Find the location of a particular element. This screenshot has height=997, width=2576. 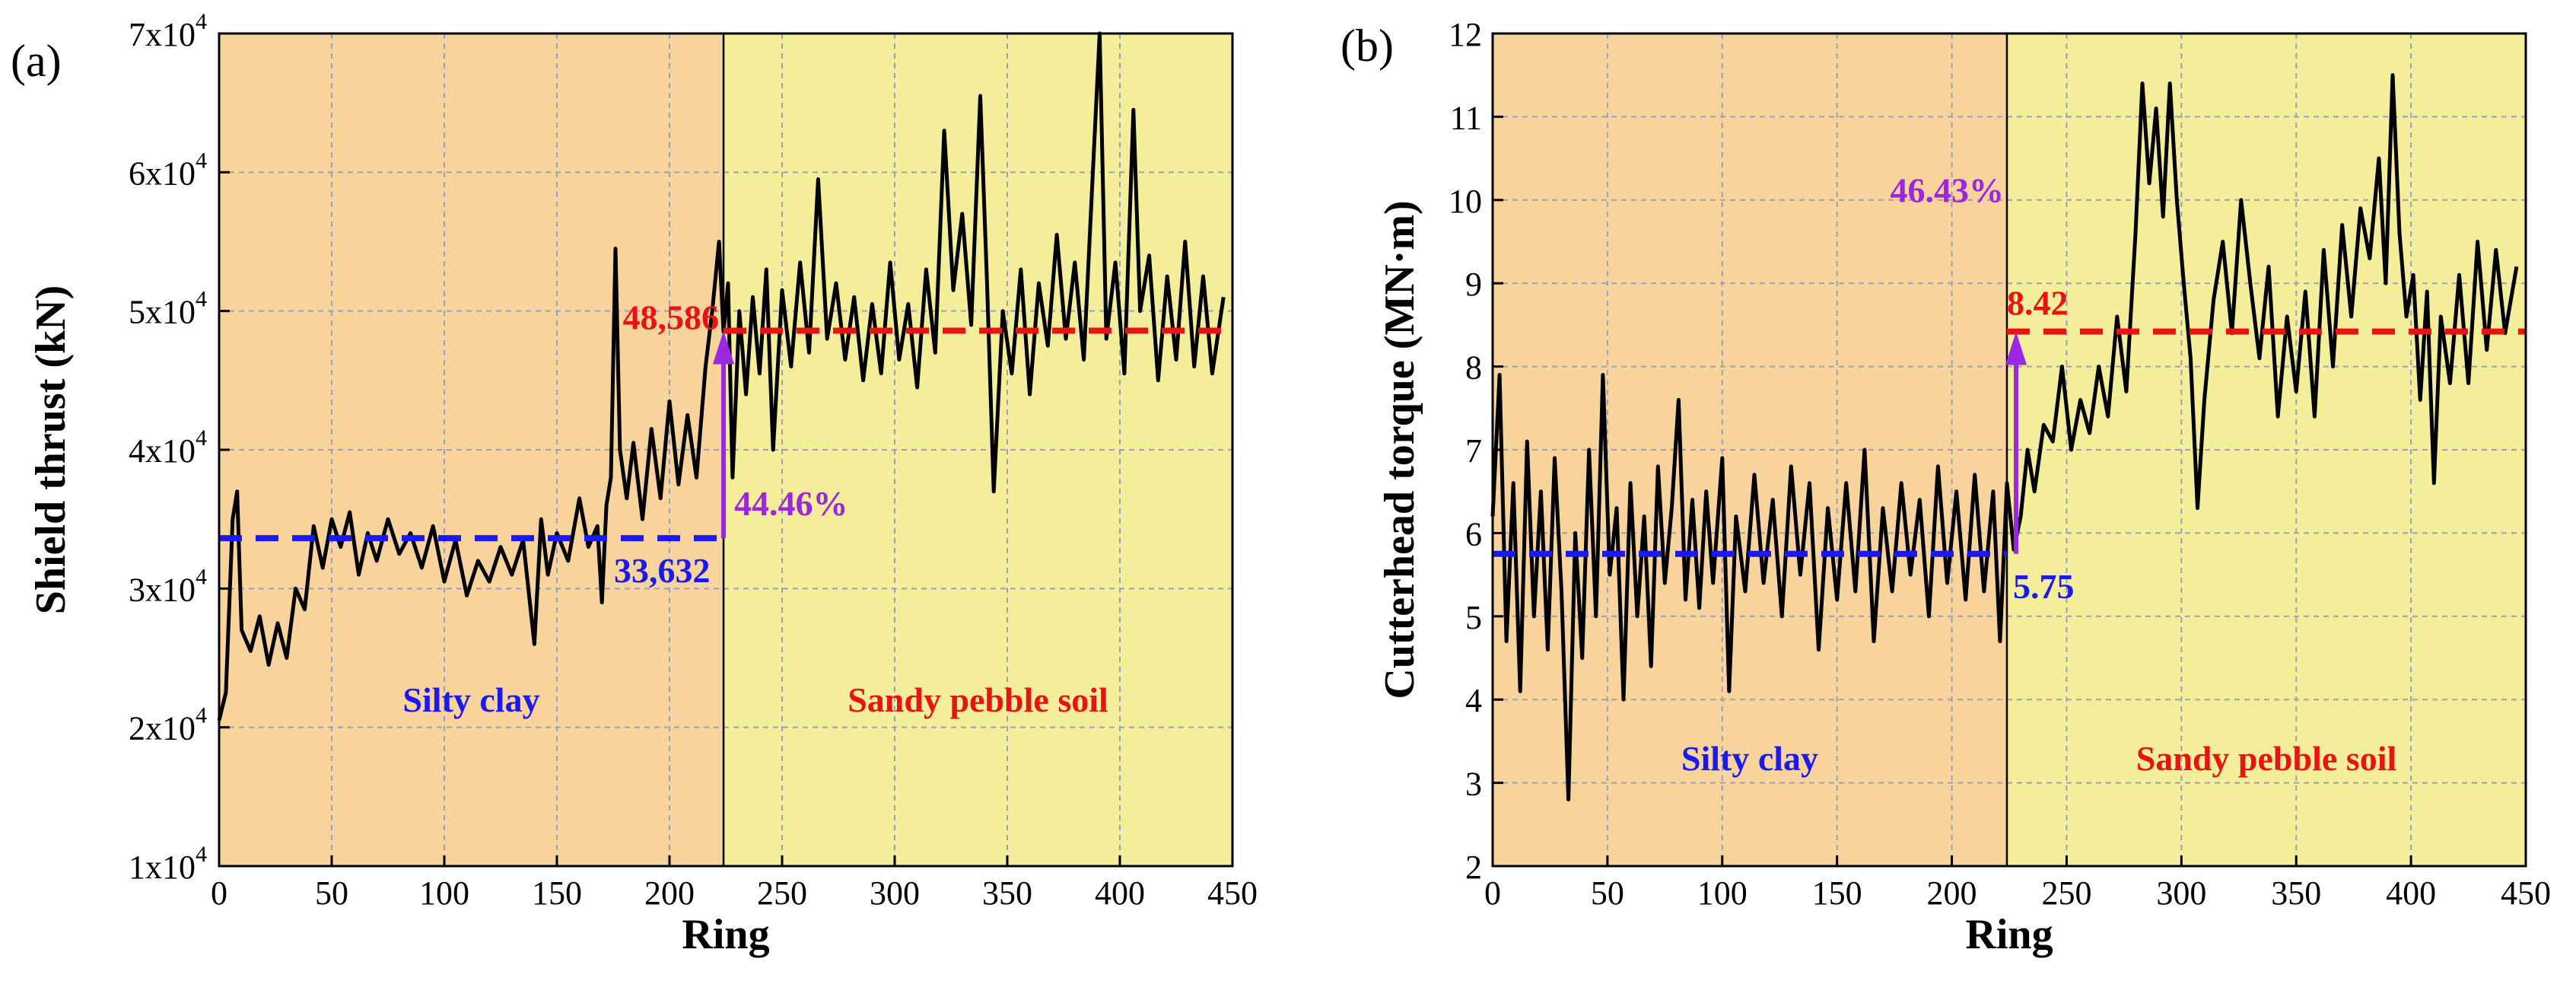

y-axis-title: Cutterhead torque (MN·m) is located at coordinates (1399, 449).